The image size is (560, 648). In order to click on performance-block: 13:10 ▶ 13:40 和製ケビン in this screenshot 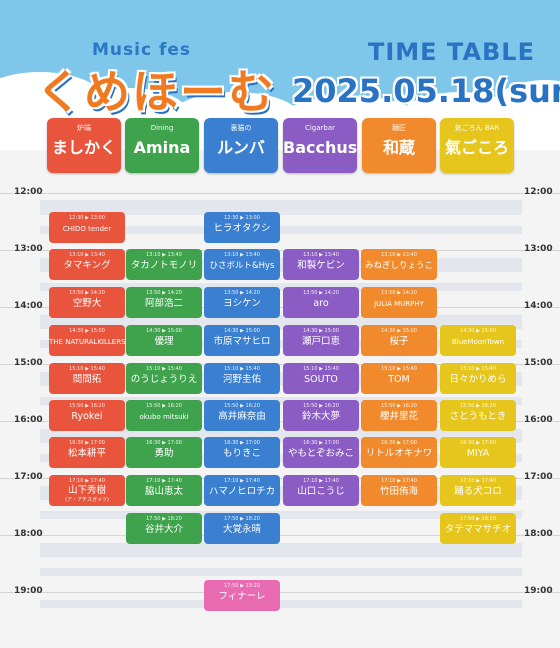, I will do `click(321, 264)`.